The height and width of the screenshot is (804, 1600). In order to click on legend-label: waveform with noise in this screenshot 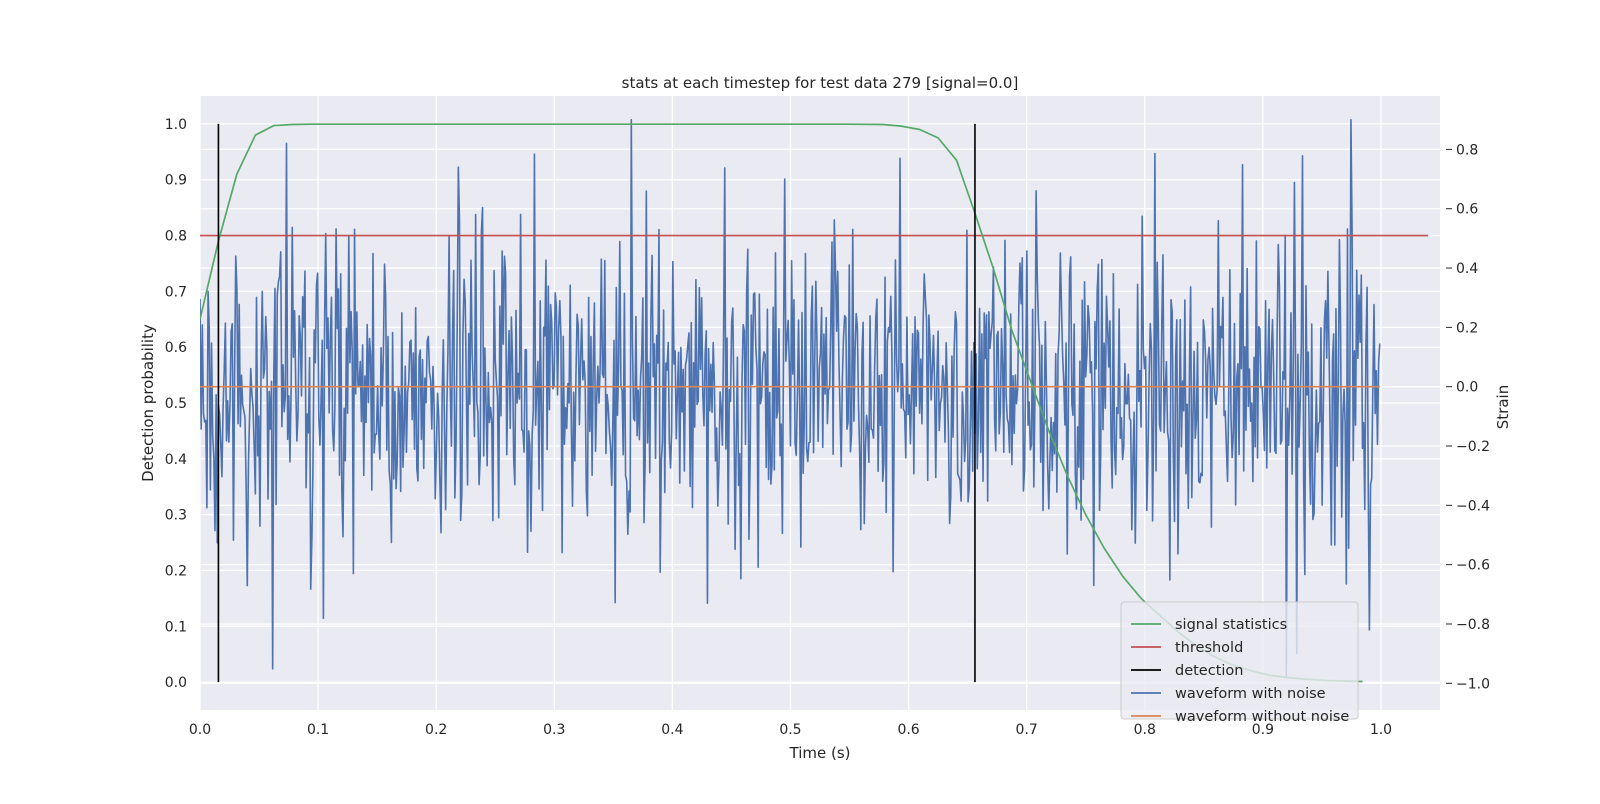, I will do `click(1250, 694)`.